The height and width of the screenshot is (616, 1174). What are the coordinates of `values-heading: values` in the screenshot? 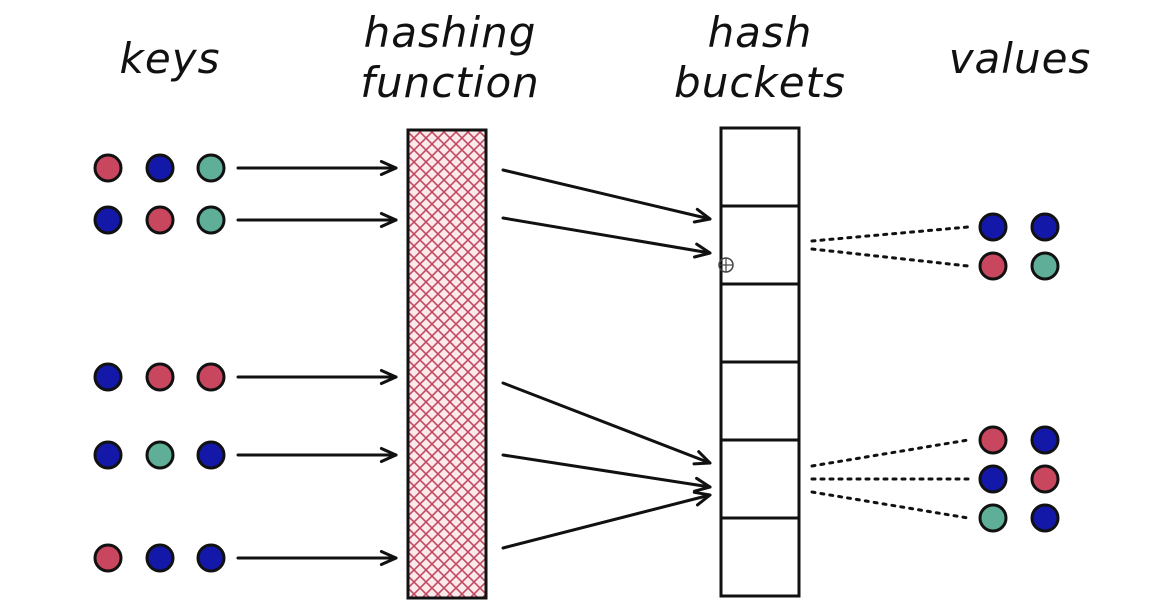 It's located at (1020, 59).